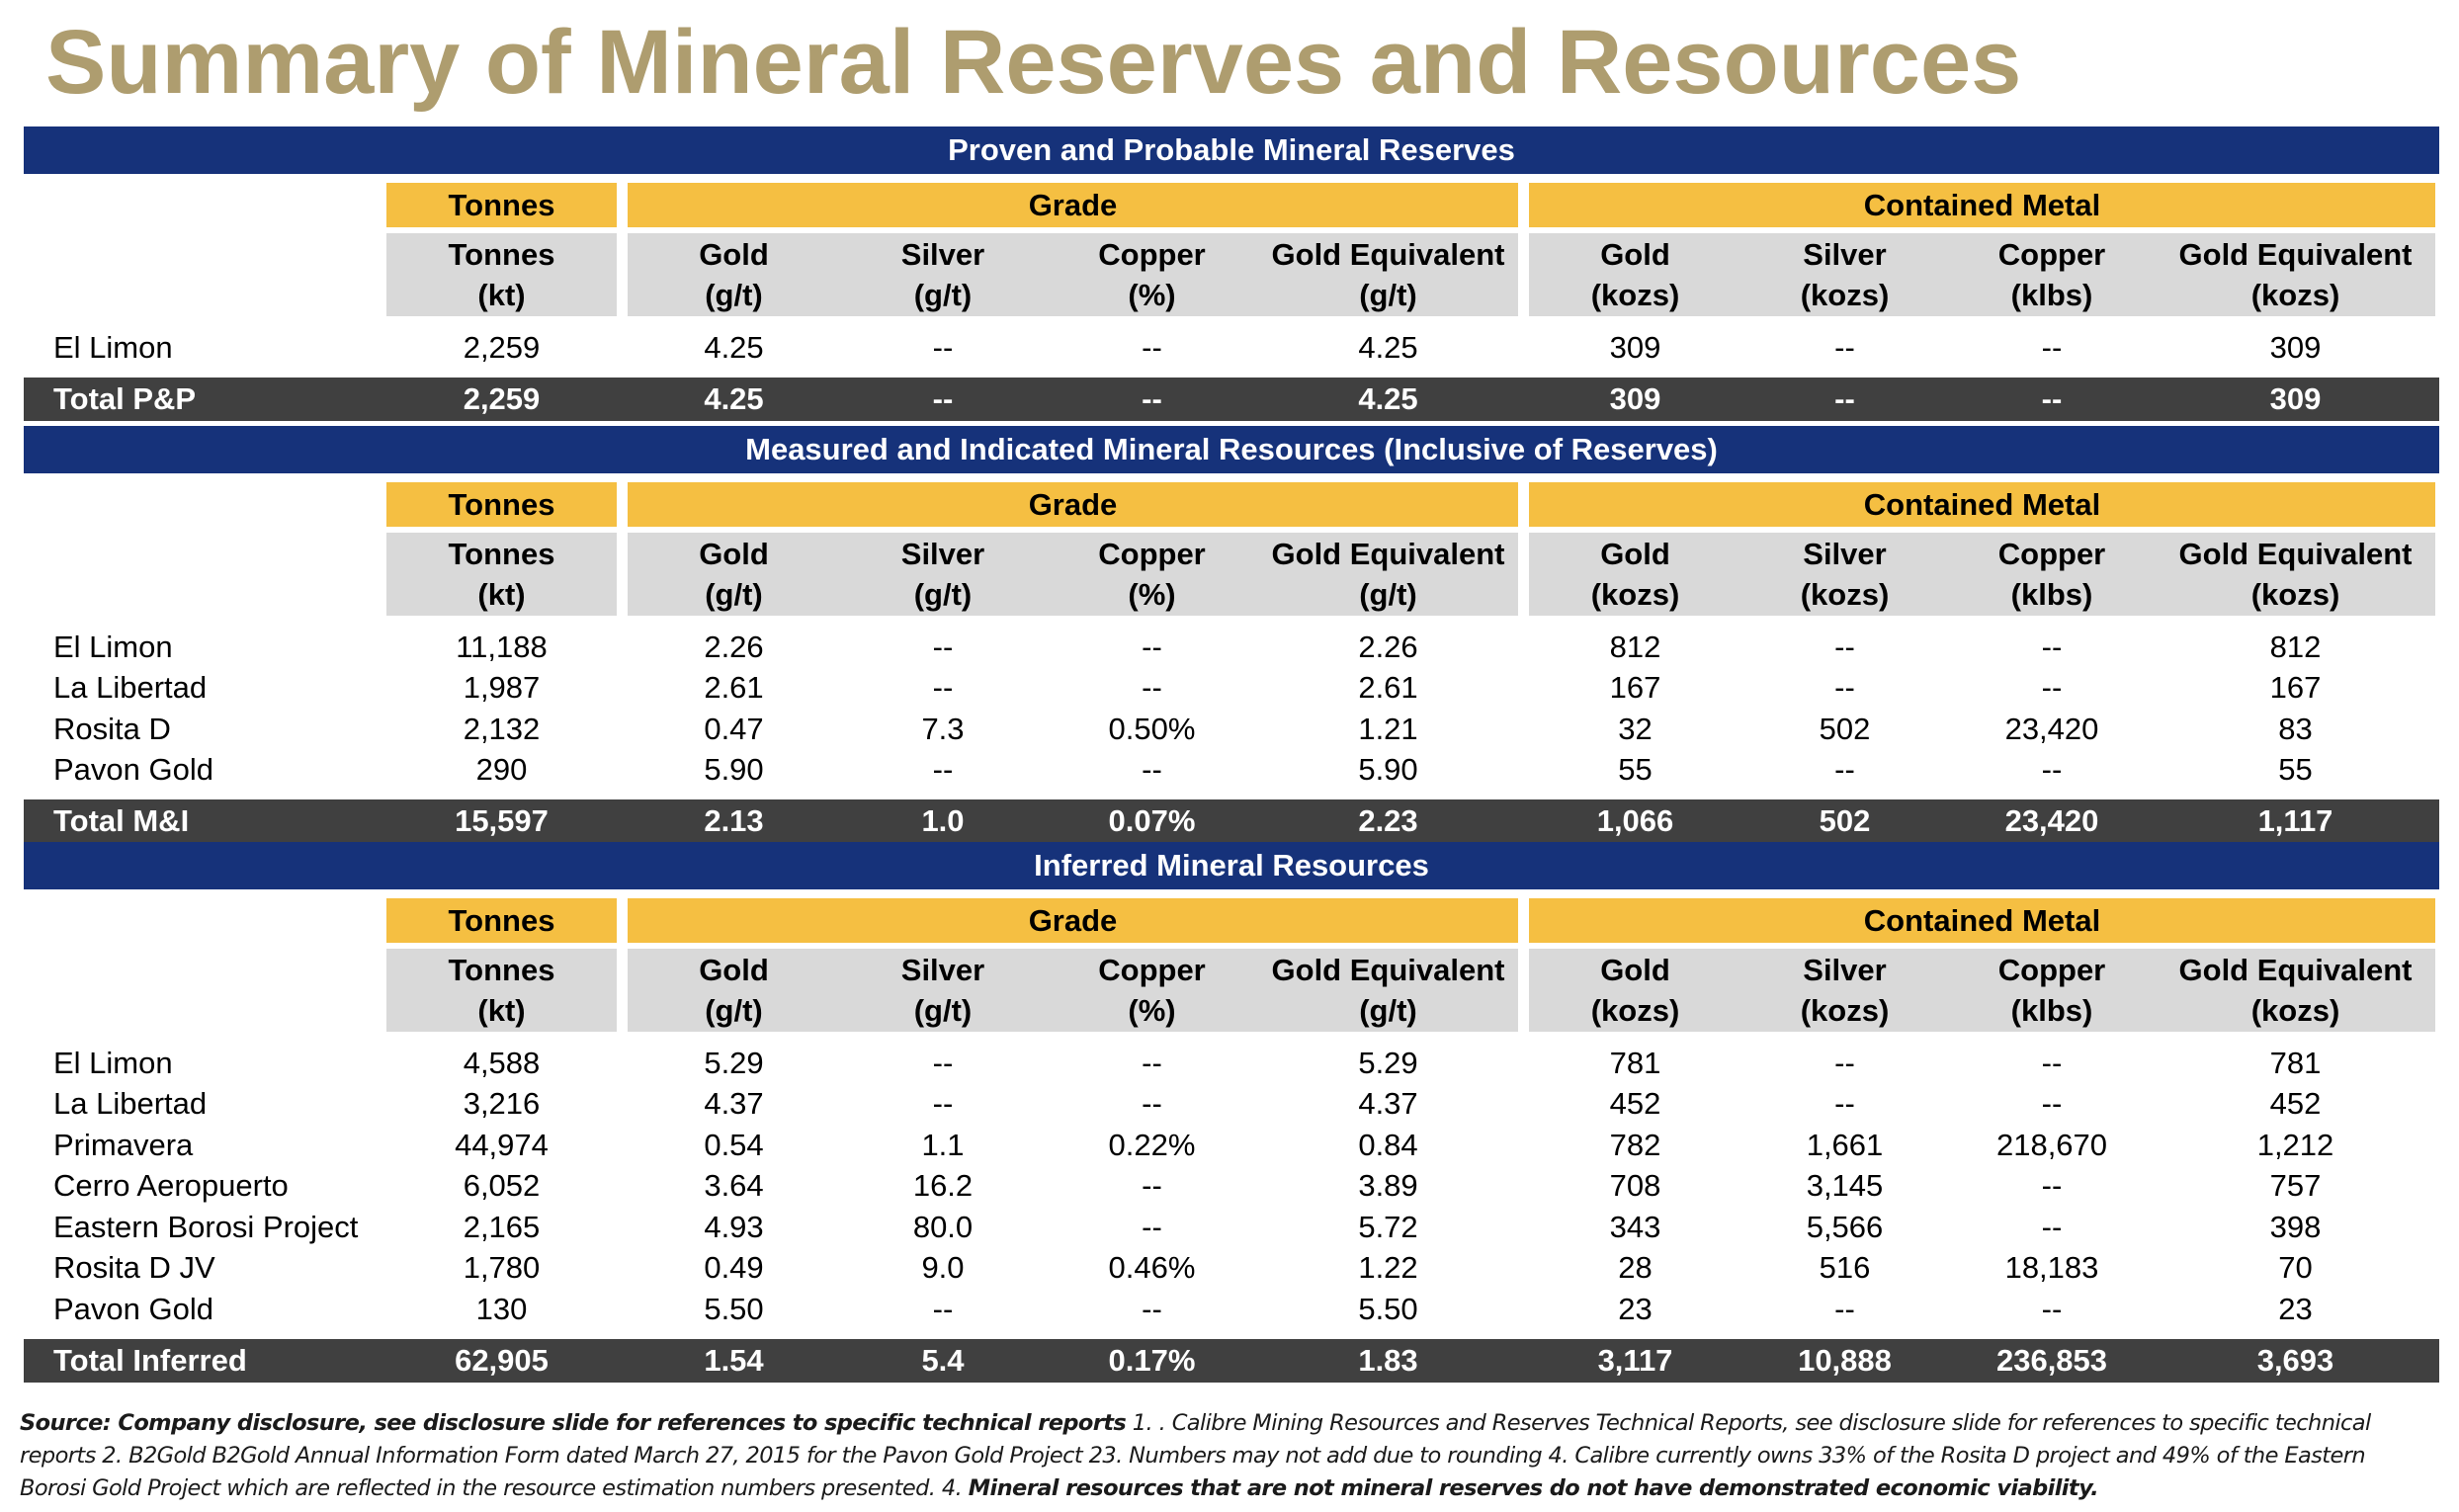  What do you see at coordinates (1635, 1360) in the screenshot?
I see `cell-value: 3,117` at bounding box center [1635, 1360].